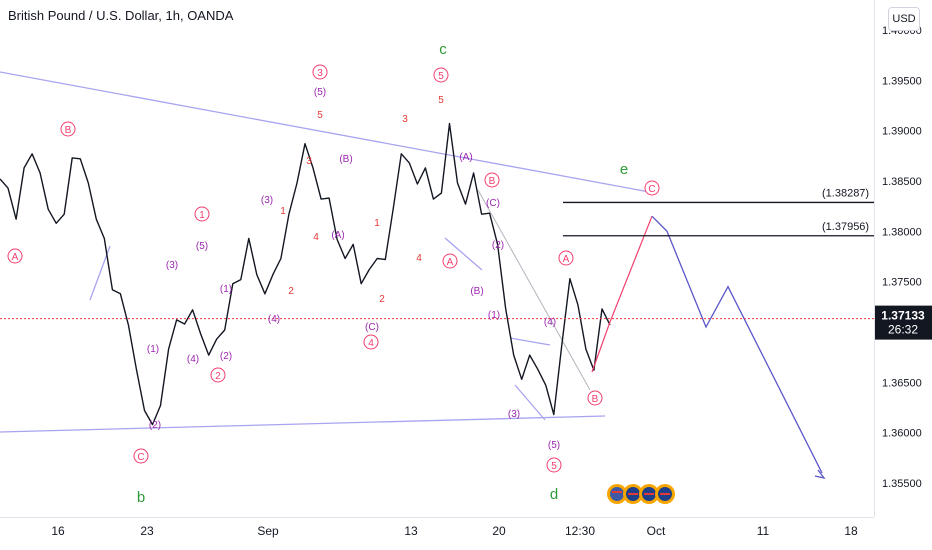 This screenshot has width=932, height=550. I want to click on circled-label-1: 1, so click(202, 214).